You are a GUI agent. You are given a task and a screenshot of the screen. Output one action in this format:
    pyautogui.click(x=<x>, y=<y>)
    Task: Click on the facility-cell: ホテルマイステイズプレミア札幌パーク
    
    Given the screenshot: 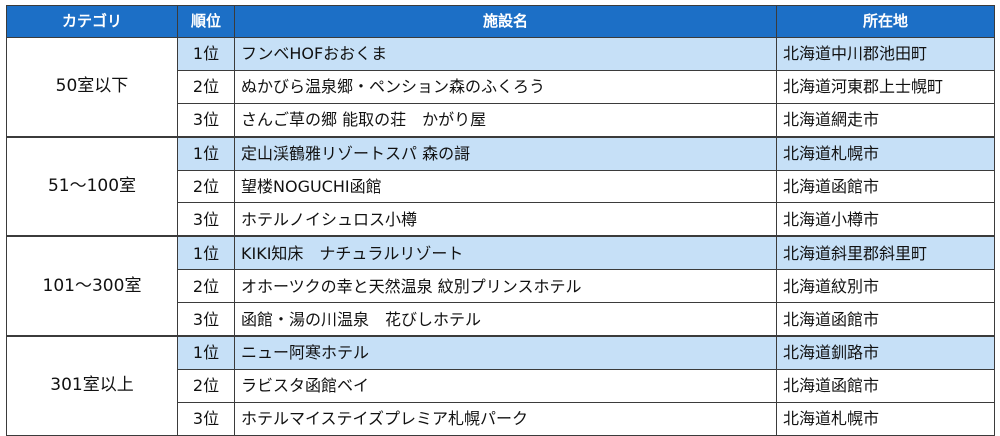 What is the action you would take?
    pyautogui.click(x=505, y=418)
    